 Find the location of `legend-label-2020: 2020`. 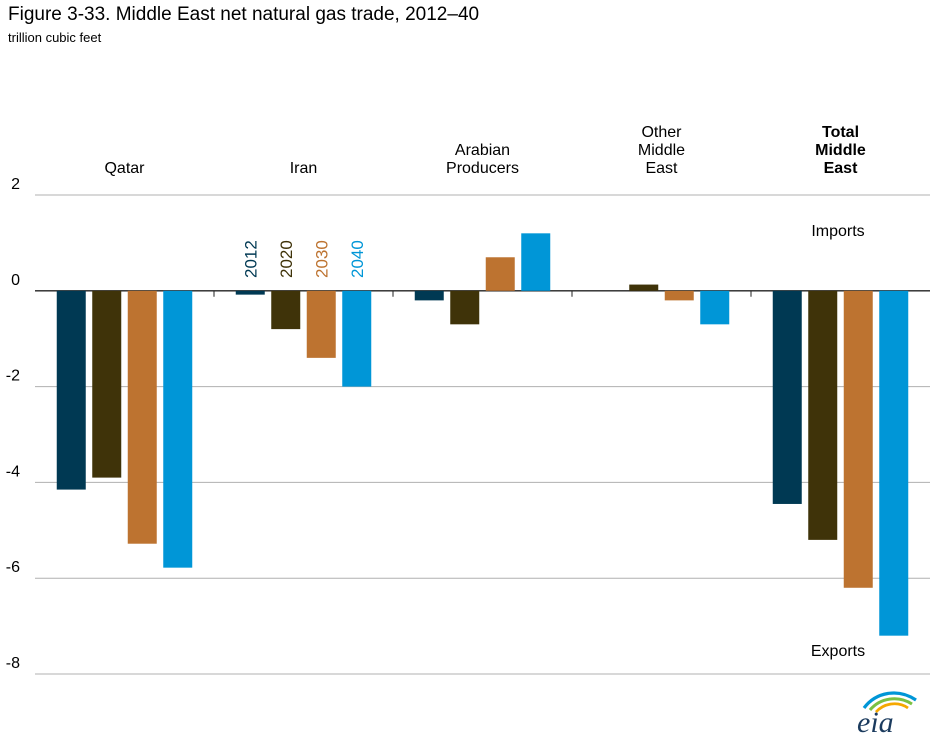

legend-label-2020: 2020 is located at coordinates (286, 259).